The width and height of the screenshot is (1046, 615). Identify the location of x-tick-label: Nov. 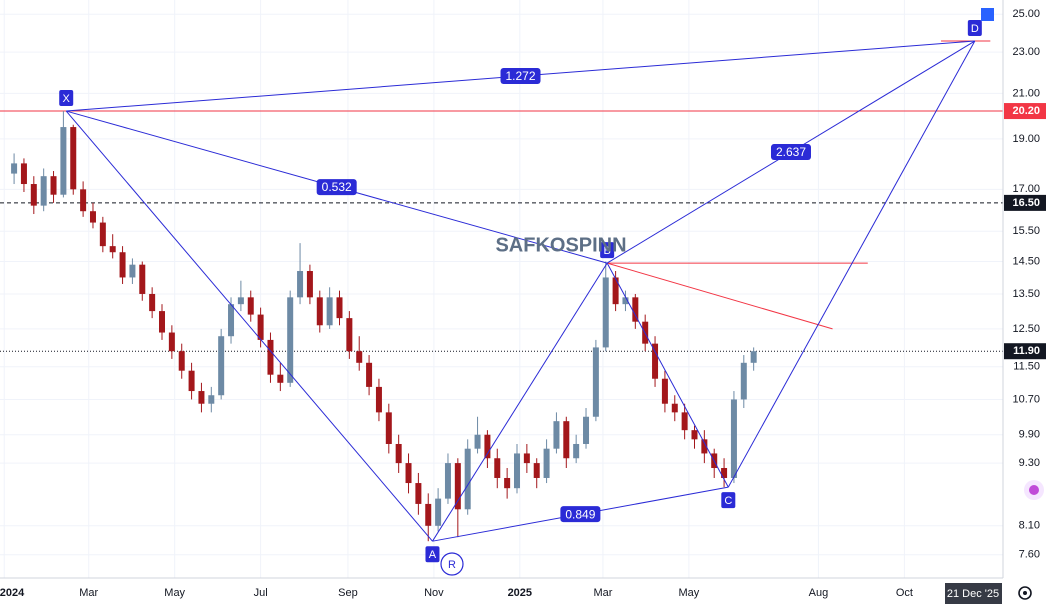
(434, 593).